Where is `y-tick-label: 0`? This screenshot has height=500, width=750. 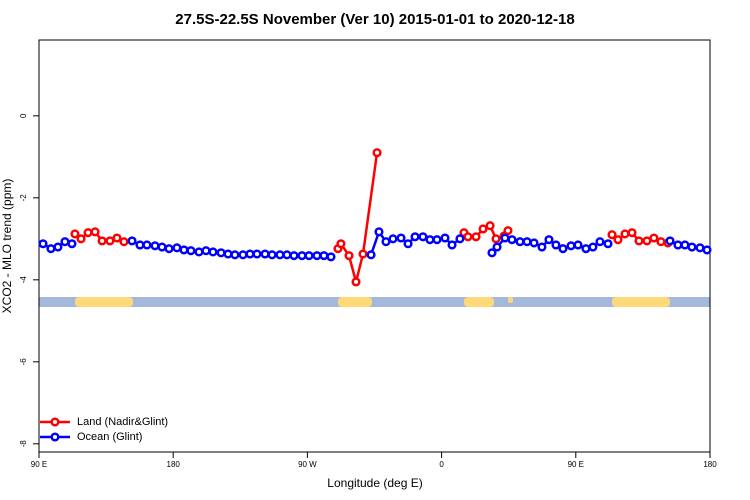 y-tick-label: 0 is located at coordinates (23, 115).